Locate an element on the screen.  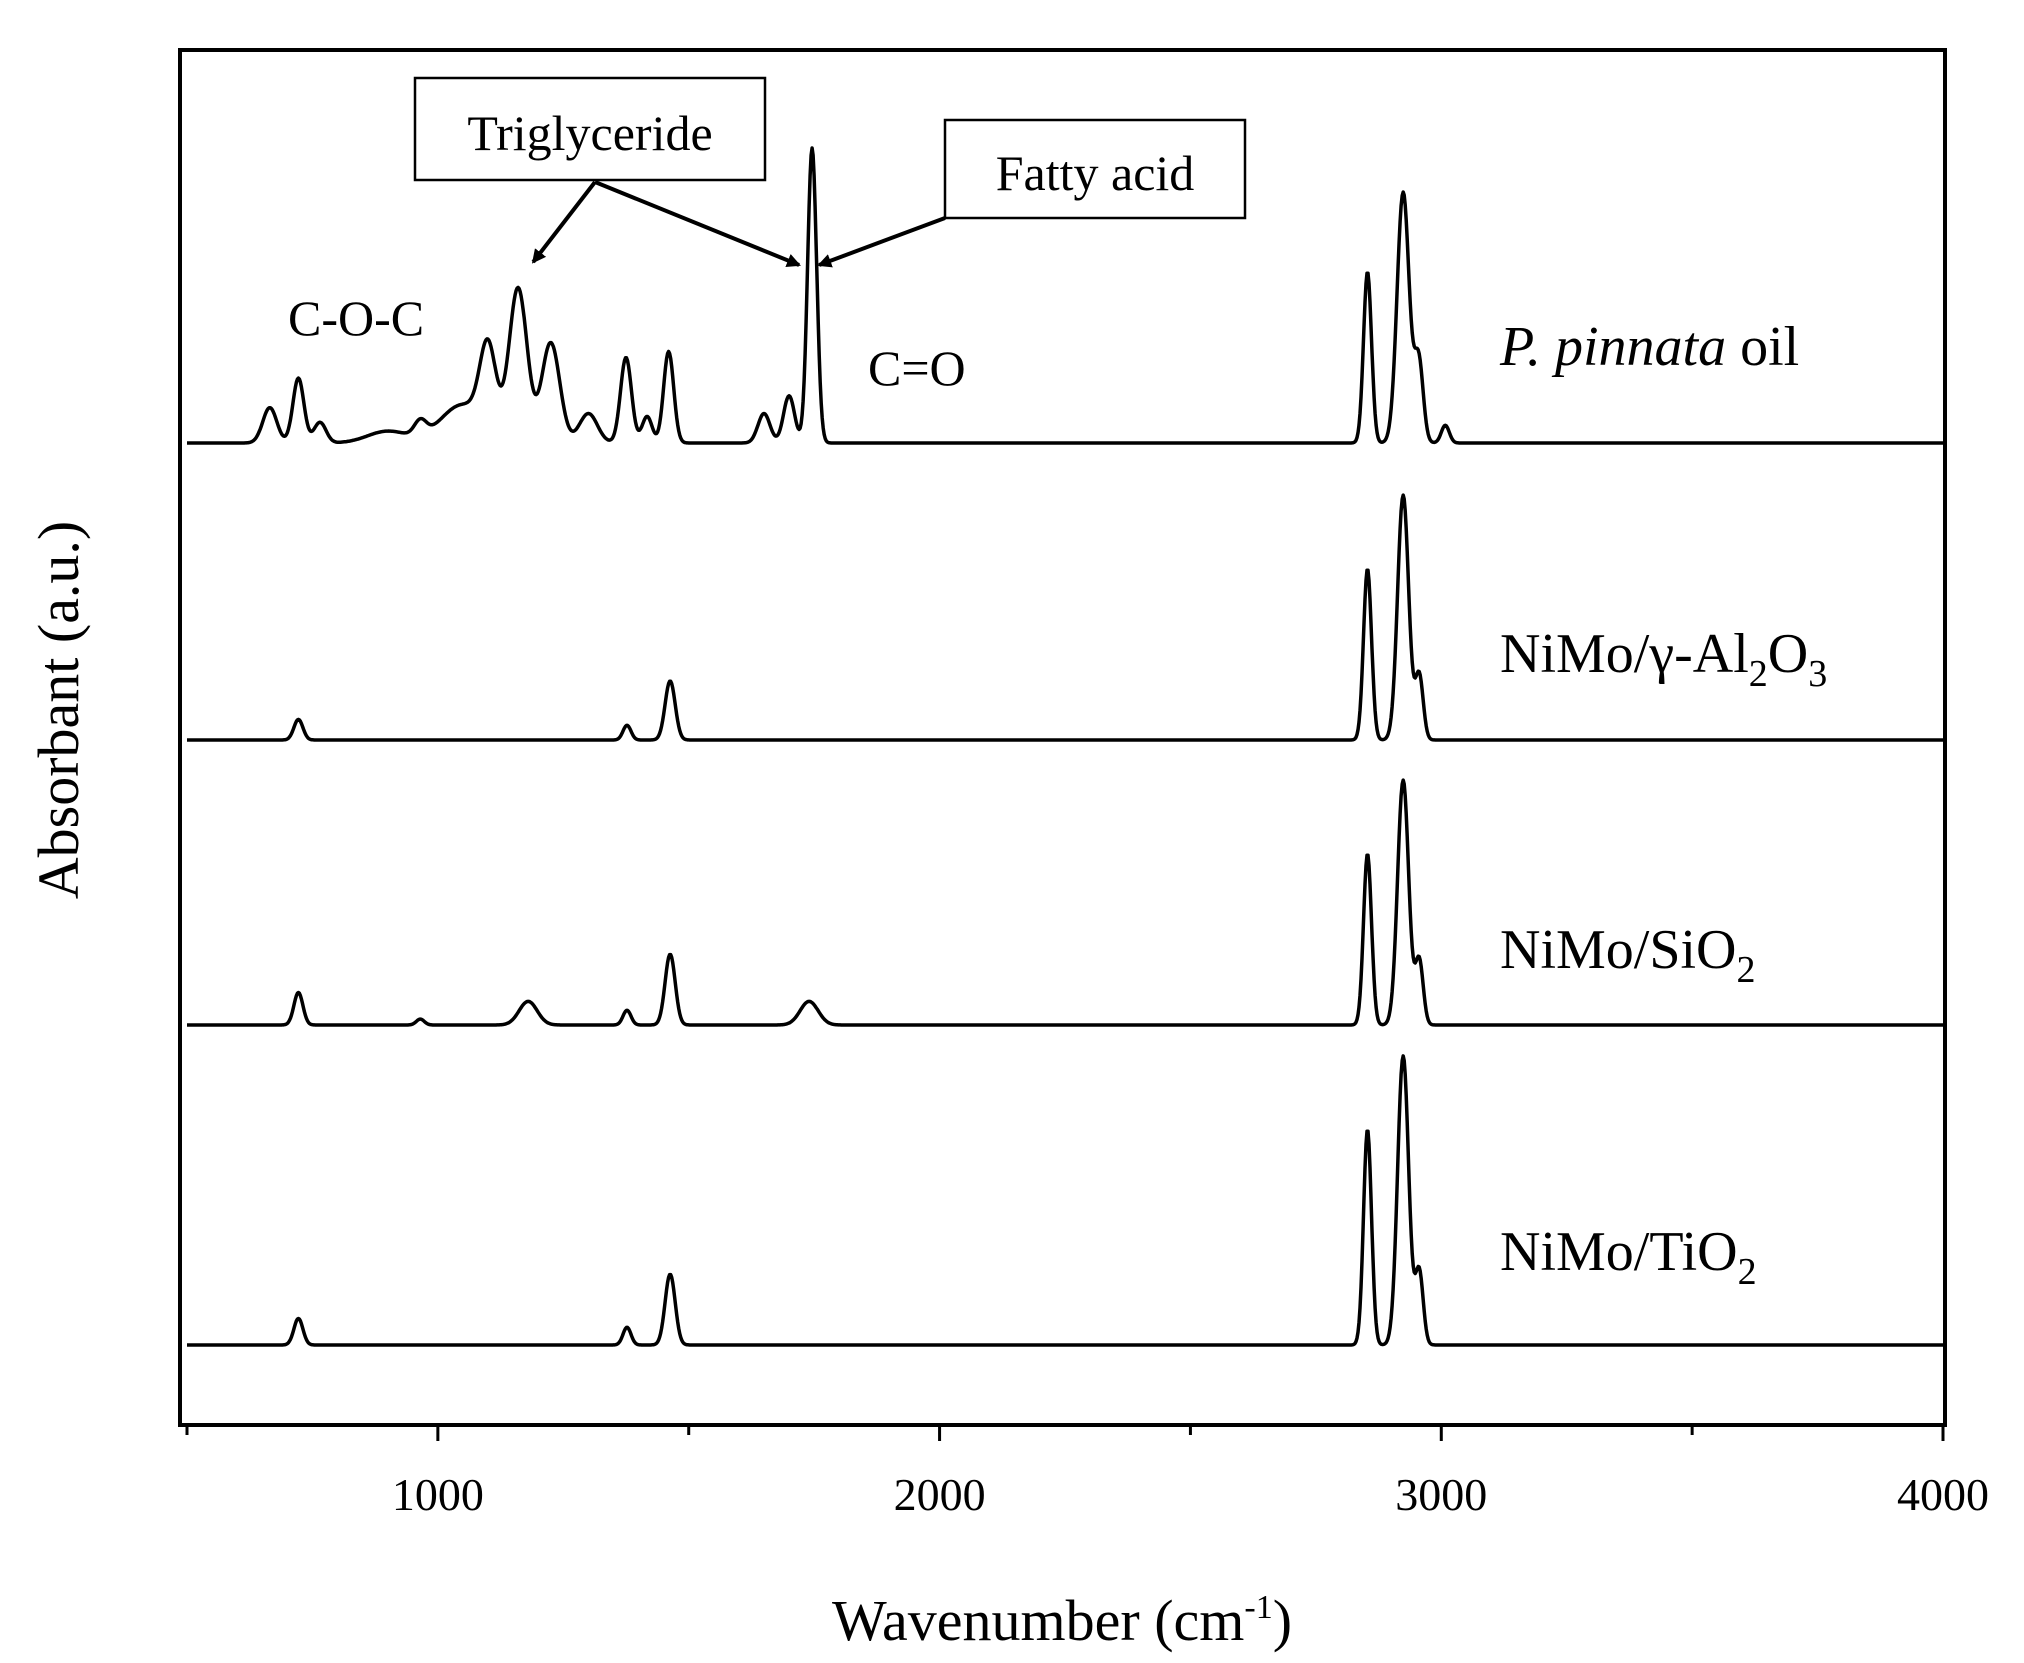
x-axis-ticks: 1000 2000 3000 4000 is located at coordinates (1087, 1472).